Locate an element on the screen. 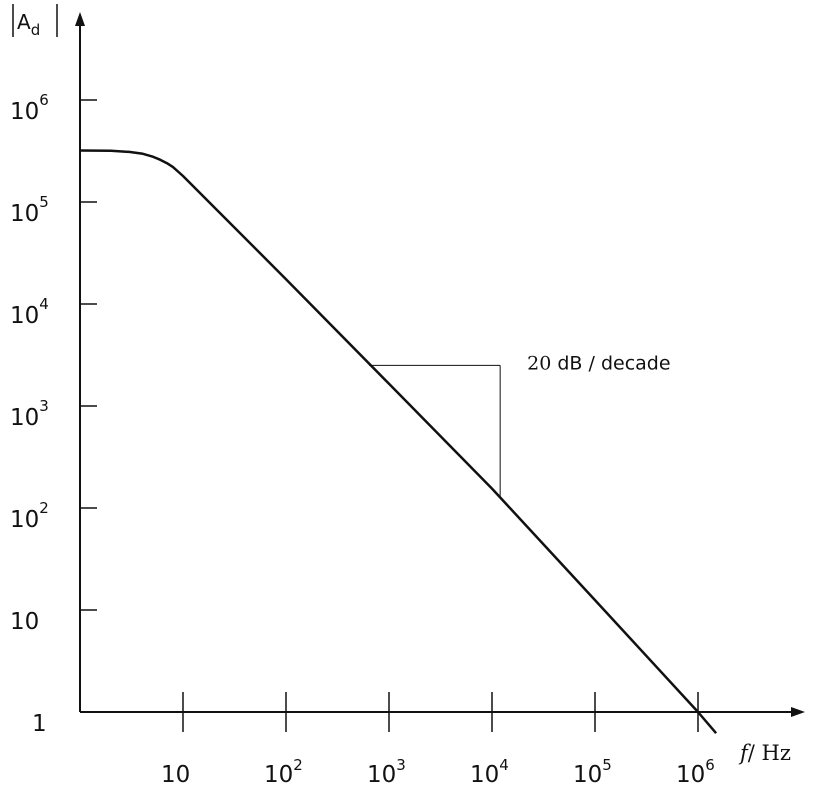  x-tick-label-exp: 3 is located at coordinates (401, 765).